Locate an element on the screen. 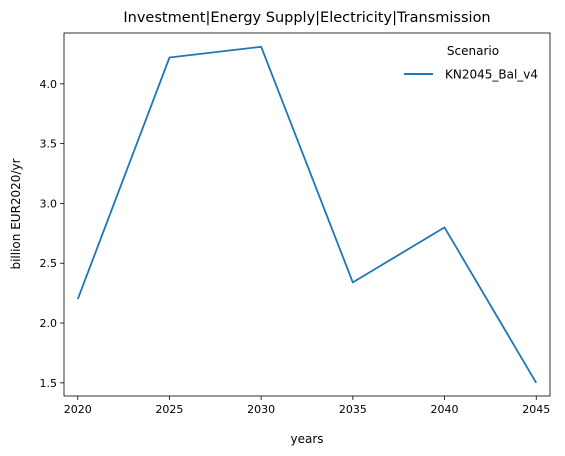  x-tick-label: 2030 is located at coordinates (261, 409).